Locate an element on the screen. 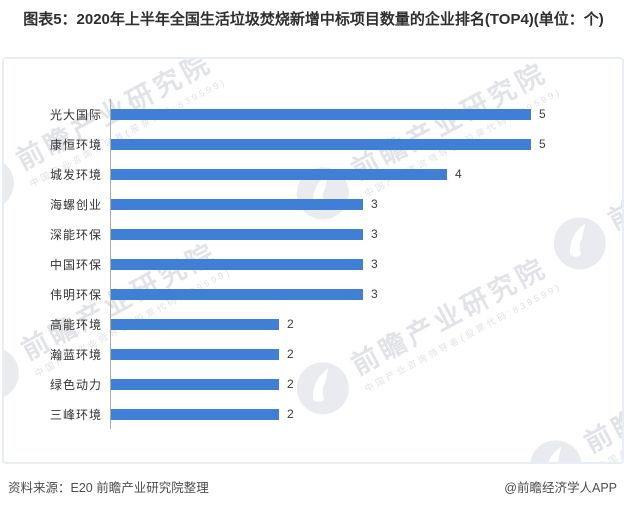 The image size is (627, 507). bar-area: 4 is located at coordinates (366, 174).